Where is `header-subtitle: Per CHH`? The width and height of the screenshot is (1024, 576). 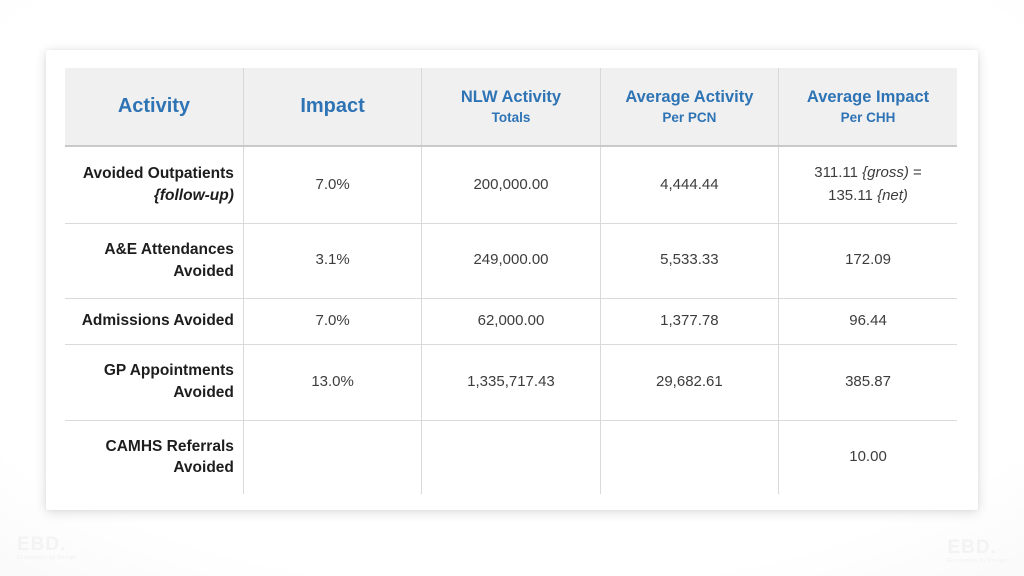
header-subtitle: Per CHH is located at coordinates (868, 117).